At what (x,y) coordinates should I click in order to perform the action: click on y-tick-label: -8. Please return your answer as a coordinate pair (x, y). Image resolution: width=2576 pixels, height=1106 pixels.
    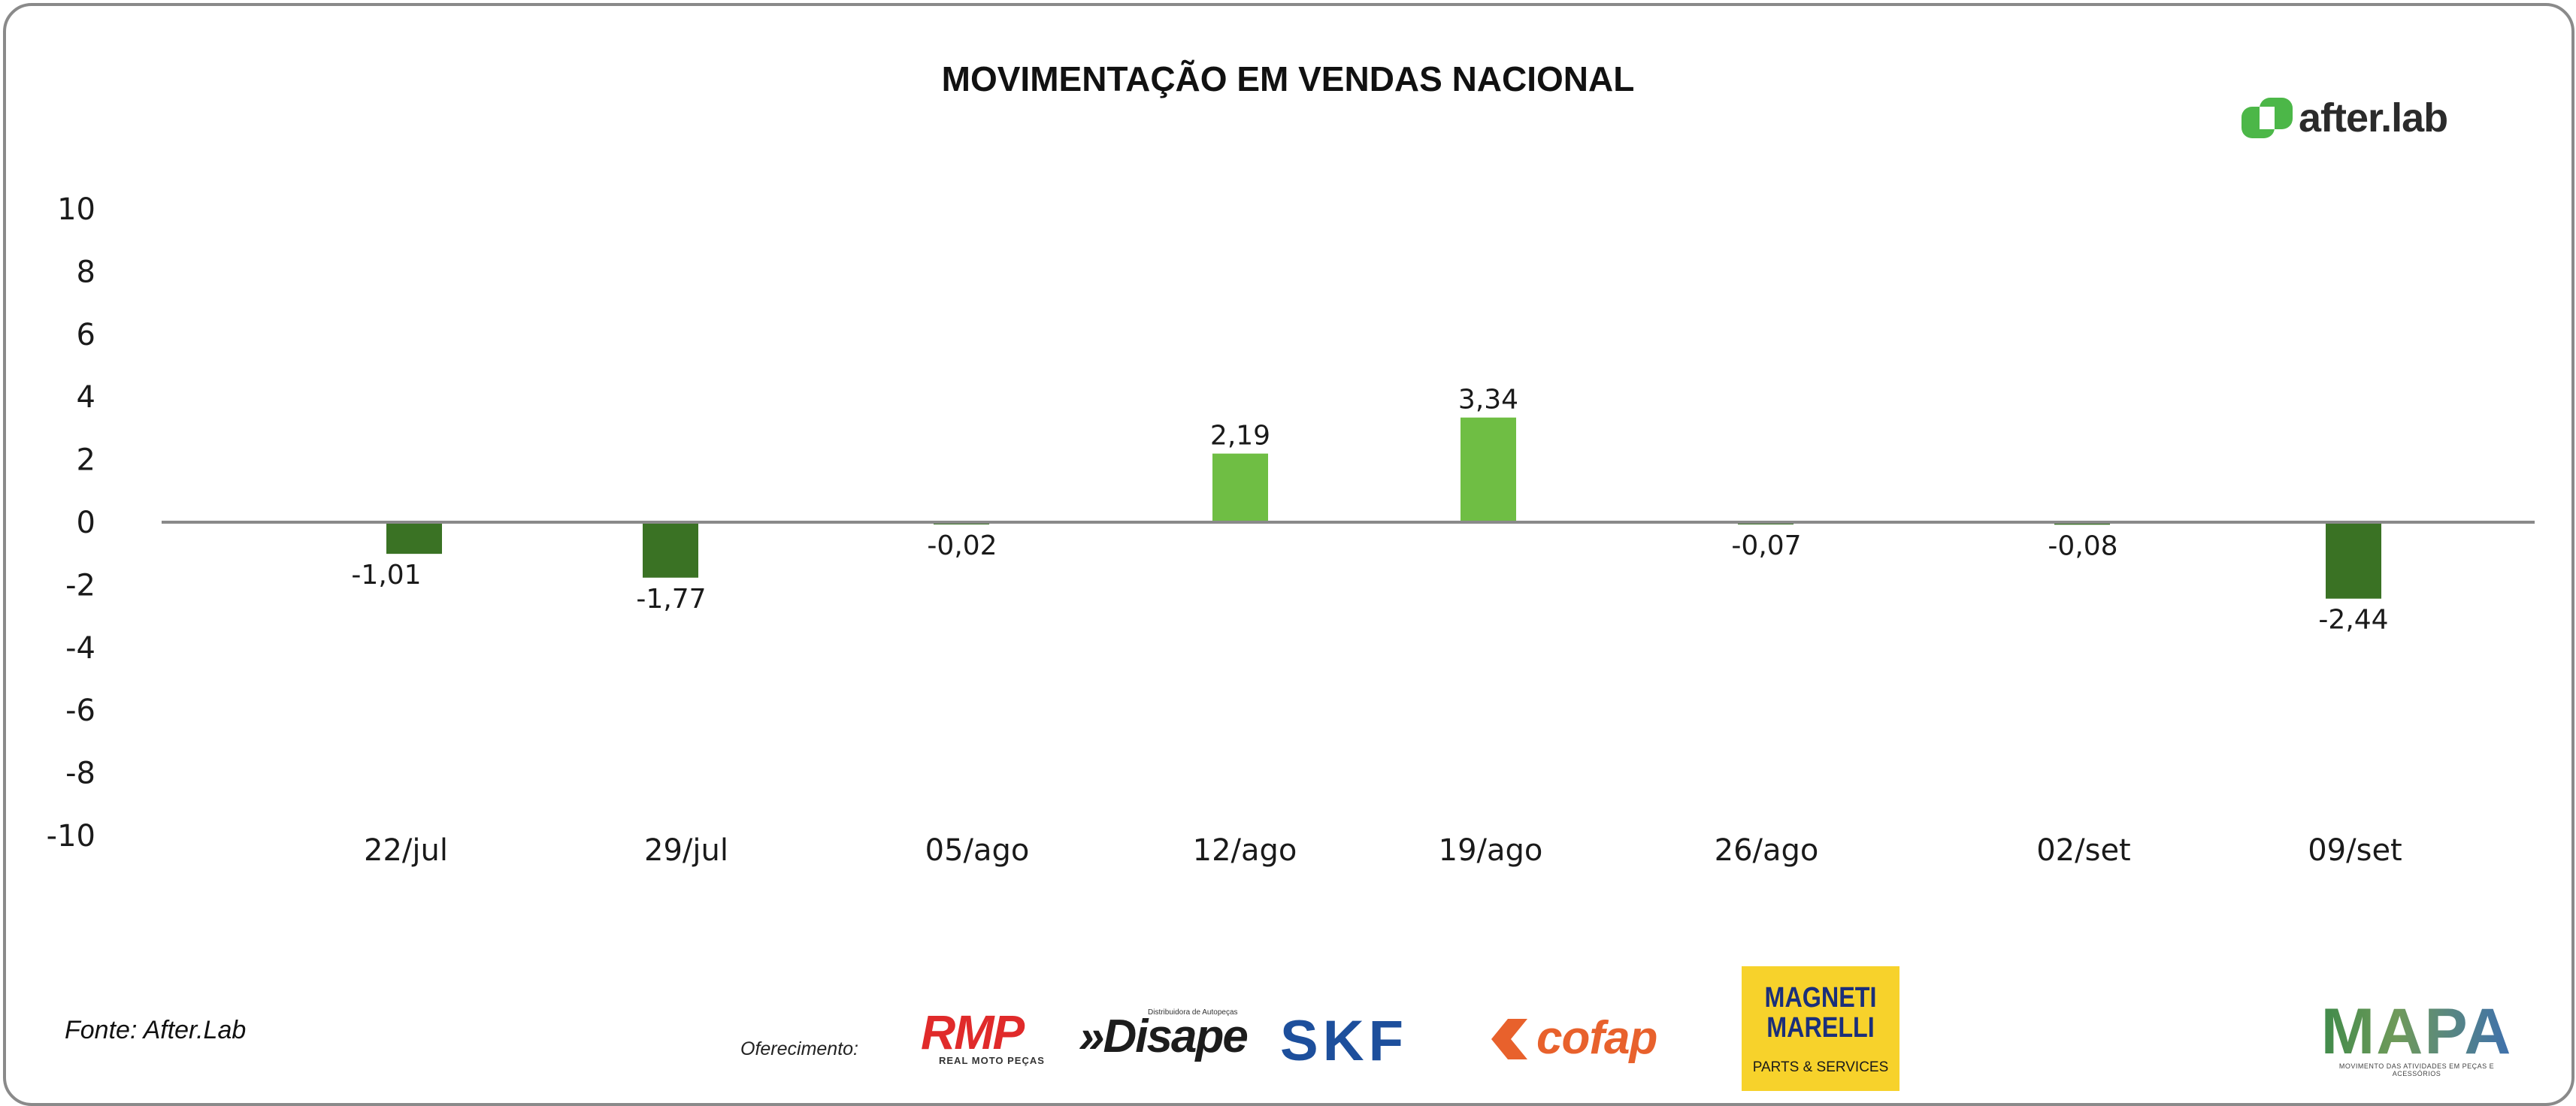
    Looking at the image, I should click on (80, 774).